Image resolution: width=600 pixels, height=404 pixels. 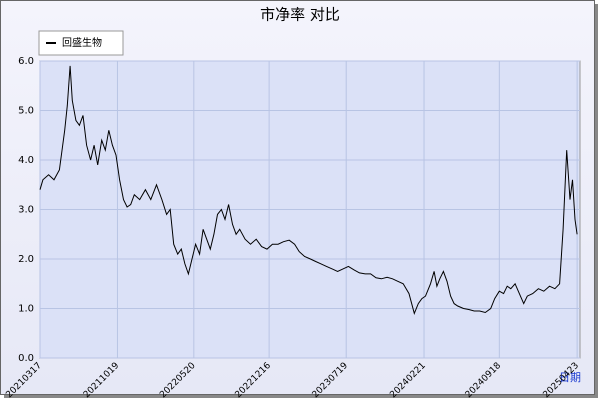 I want to click on legend: 回盛生物, so click(x=81, y=43).